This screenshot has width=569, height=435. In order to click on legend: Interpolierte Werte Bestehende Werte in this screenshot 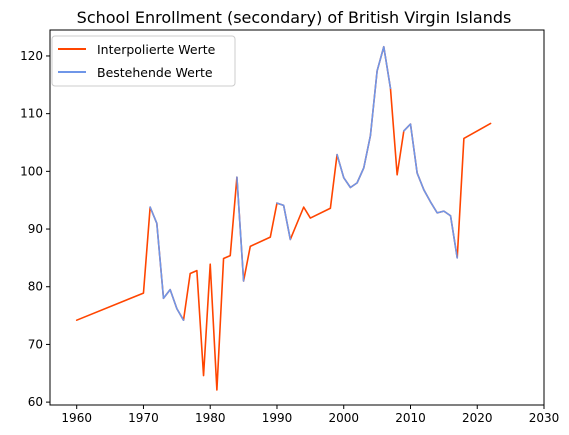, I will do `click(143, 61)`.